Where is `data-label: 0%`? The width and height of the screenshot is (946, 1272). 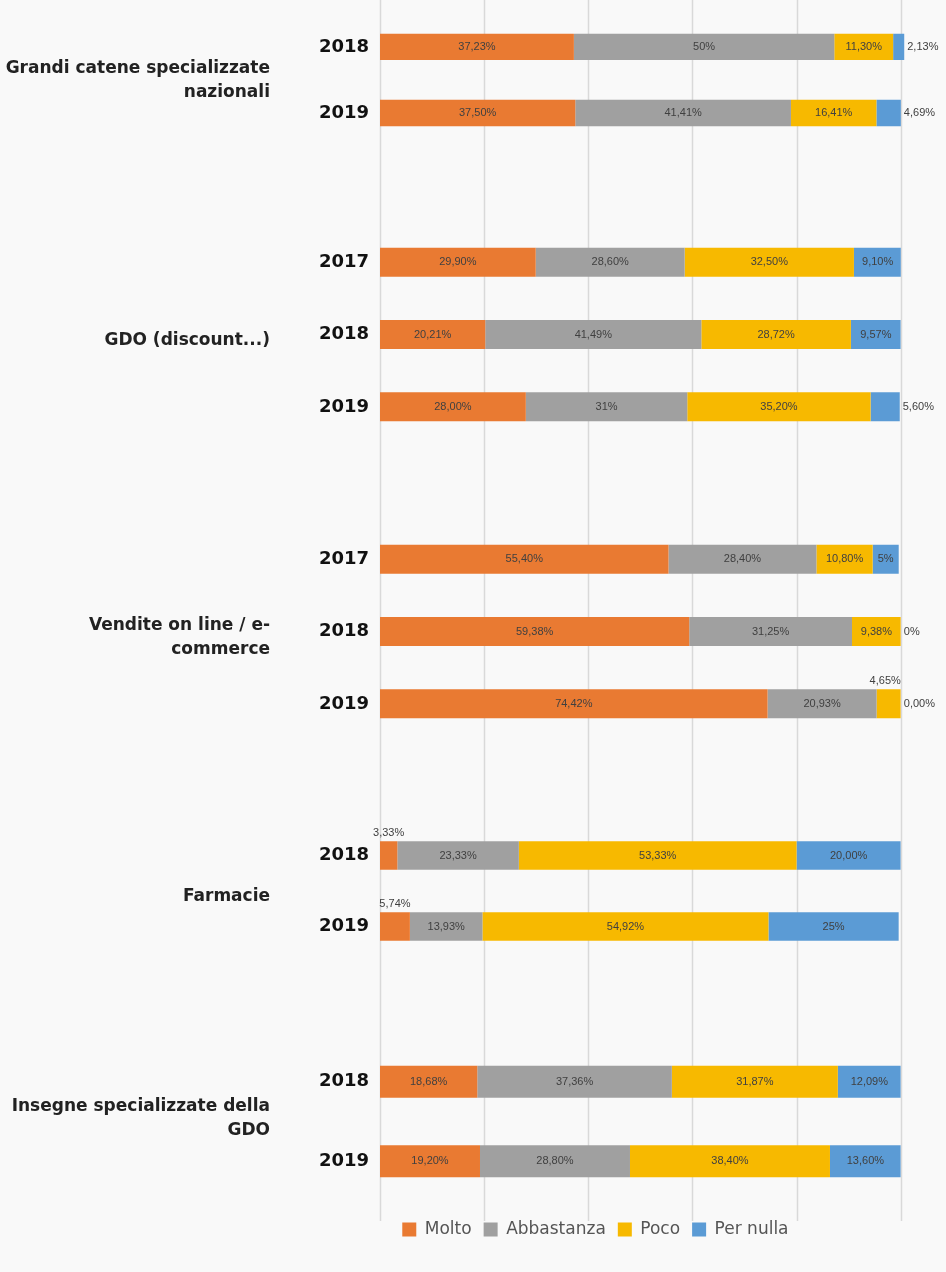
data-label: 0% is located at coordinates (911, 630).